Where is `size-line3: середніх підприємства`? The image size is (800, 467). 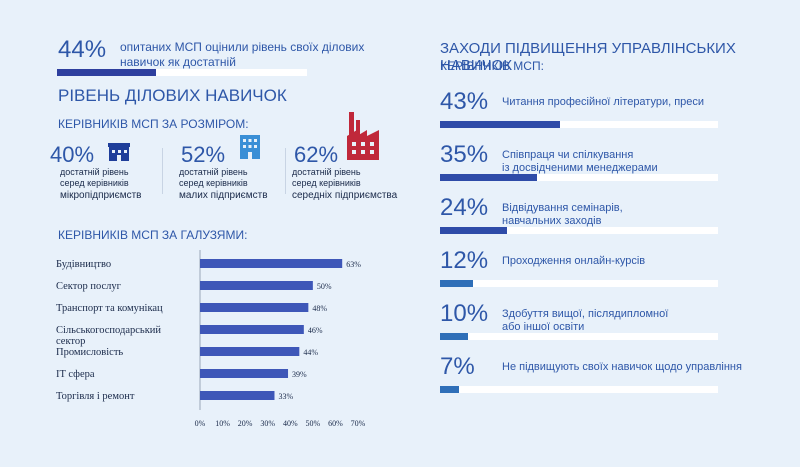
size-line3: середніх підприємства is located at coordinates (345, 195).